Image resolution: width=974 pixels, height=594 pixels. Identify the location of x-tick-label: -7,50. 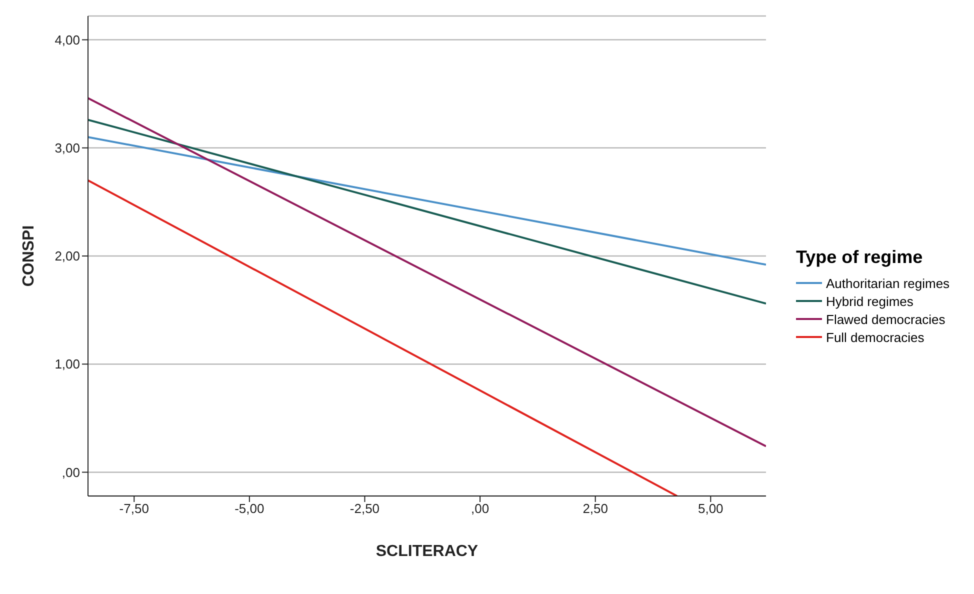
(134, 508).